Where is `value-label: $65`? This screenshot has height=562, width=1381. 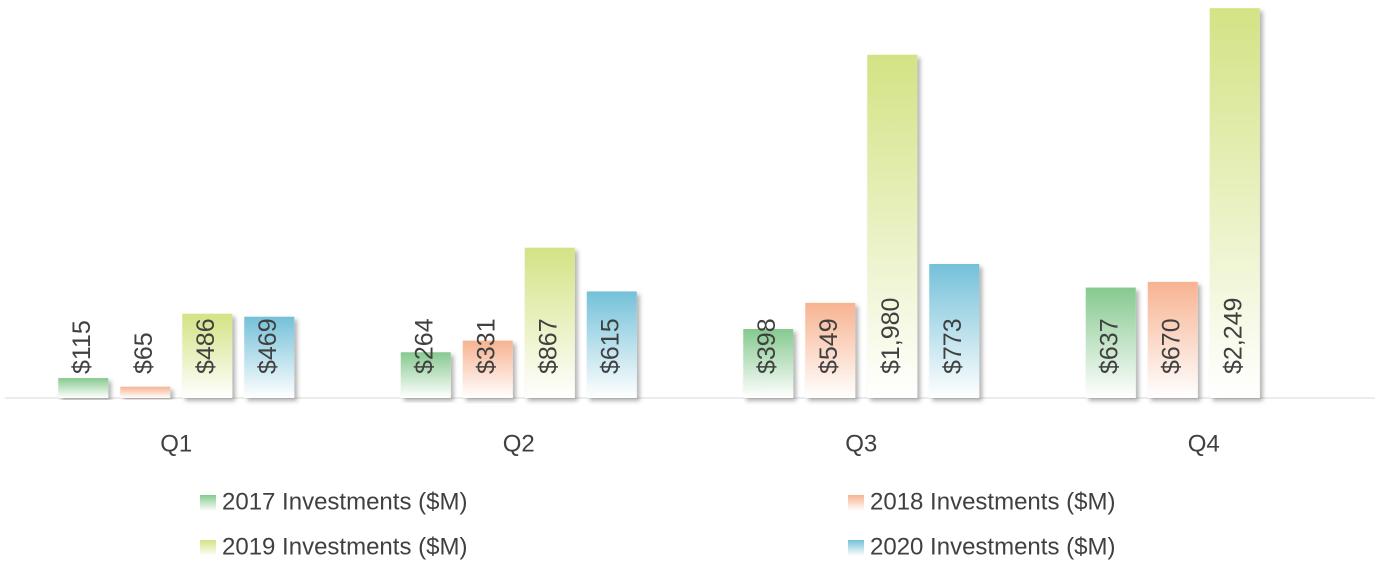
value-label: $65 is located at coordinates (144, 353).